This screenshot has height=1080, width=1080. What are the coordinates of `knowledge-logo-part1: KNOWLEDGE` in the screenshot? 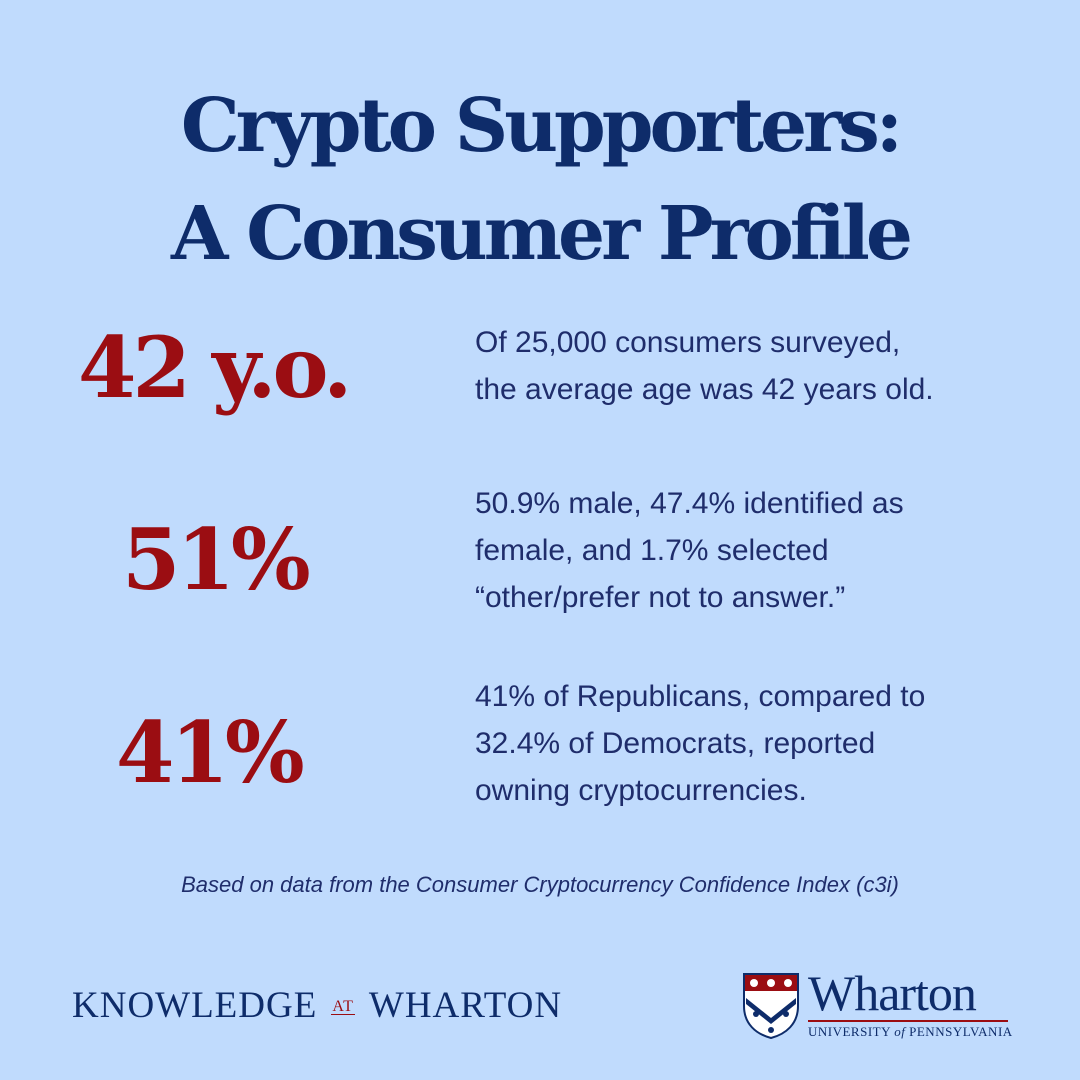 It's located at (195, 1005).